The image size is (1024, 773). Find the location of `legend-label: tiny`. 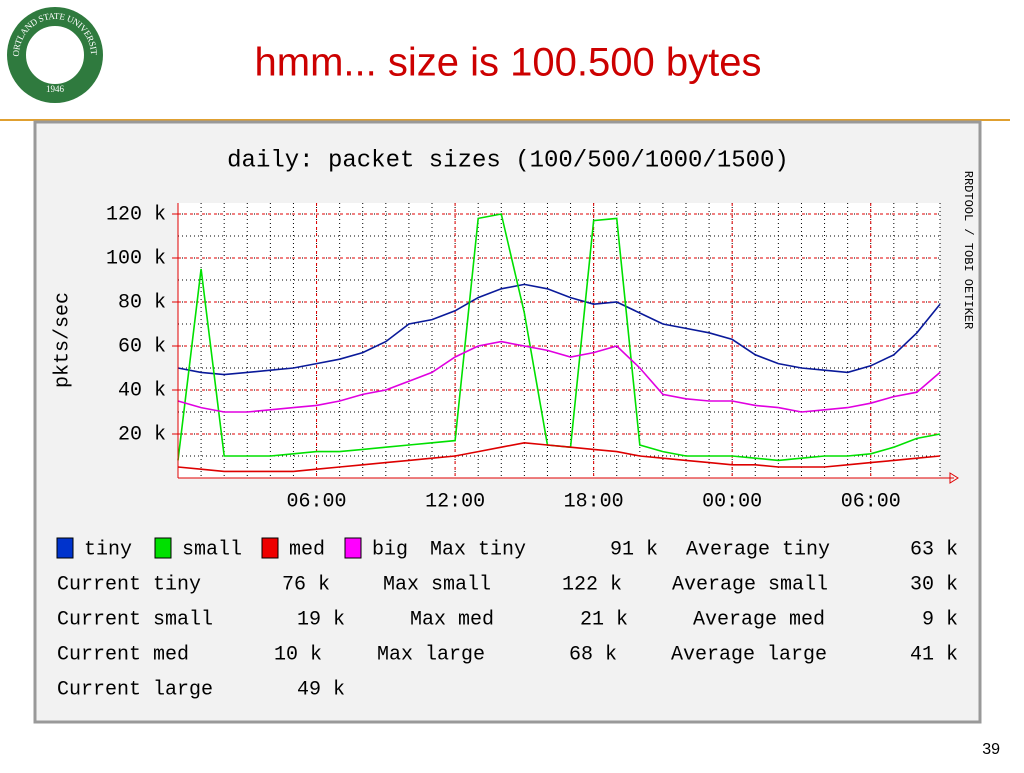

legend-label: tiny is located at coordinates (108, 549).